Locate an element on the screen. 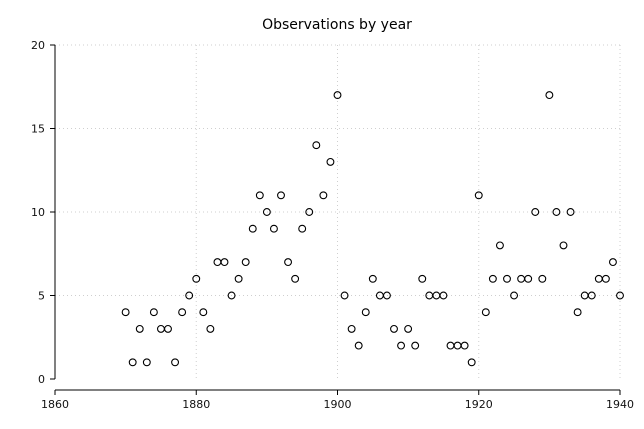 Image resolution: width=644 pixels, height=429 pixels. x-tick-label: 1920 is located at coordinates (479, 404).